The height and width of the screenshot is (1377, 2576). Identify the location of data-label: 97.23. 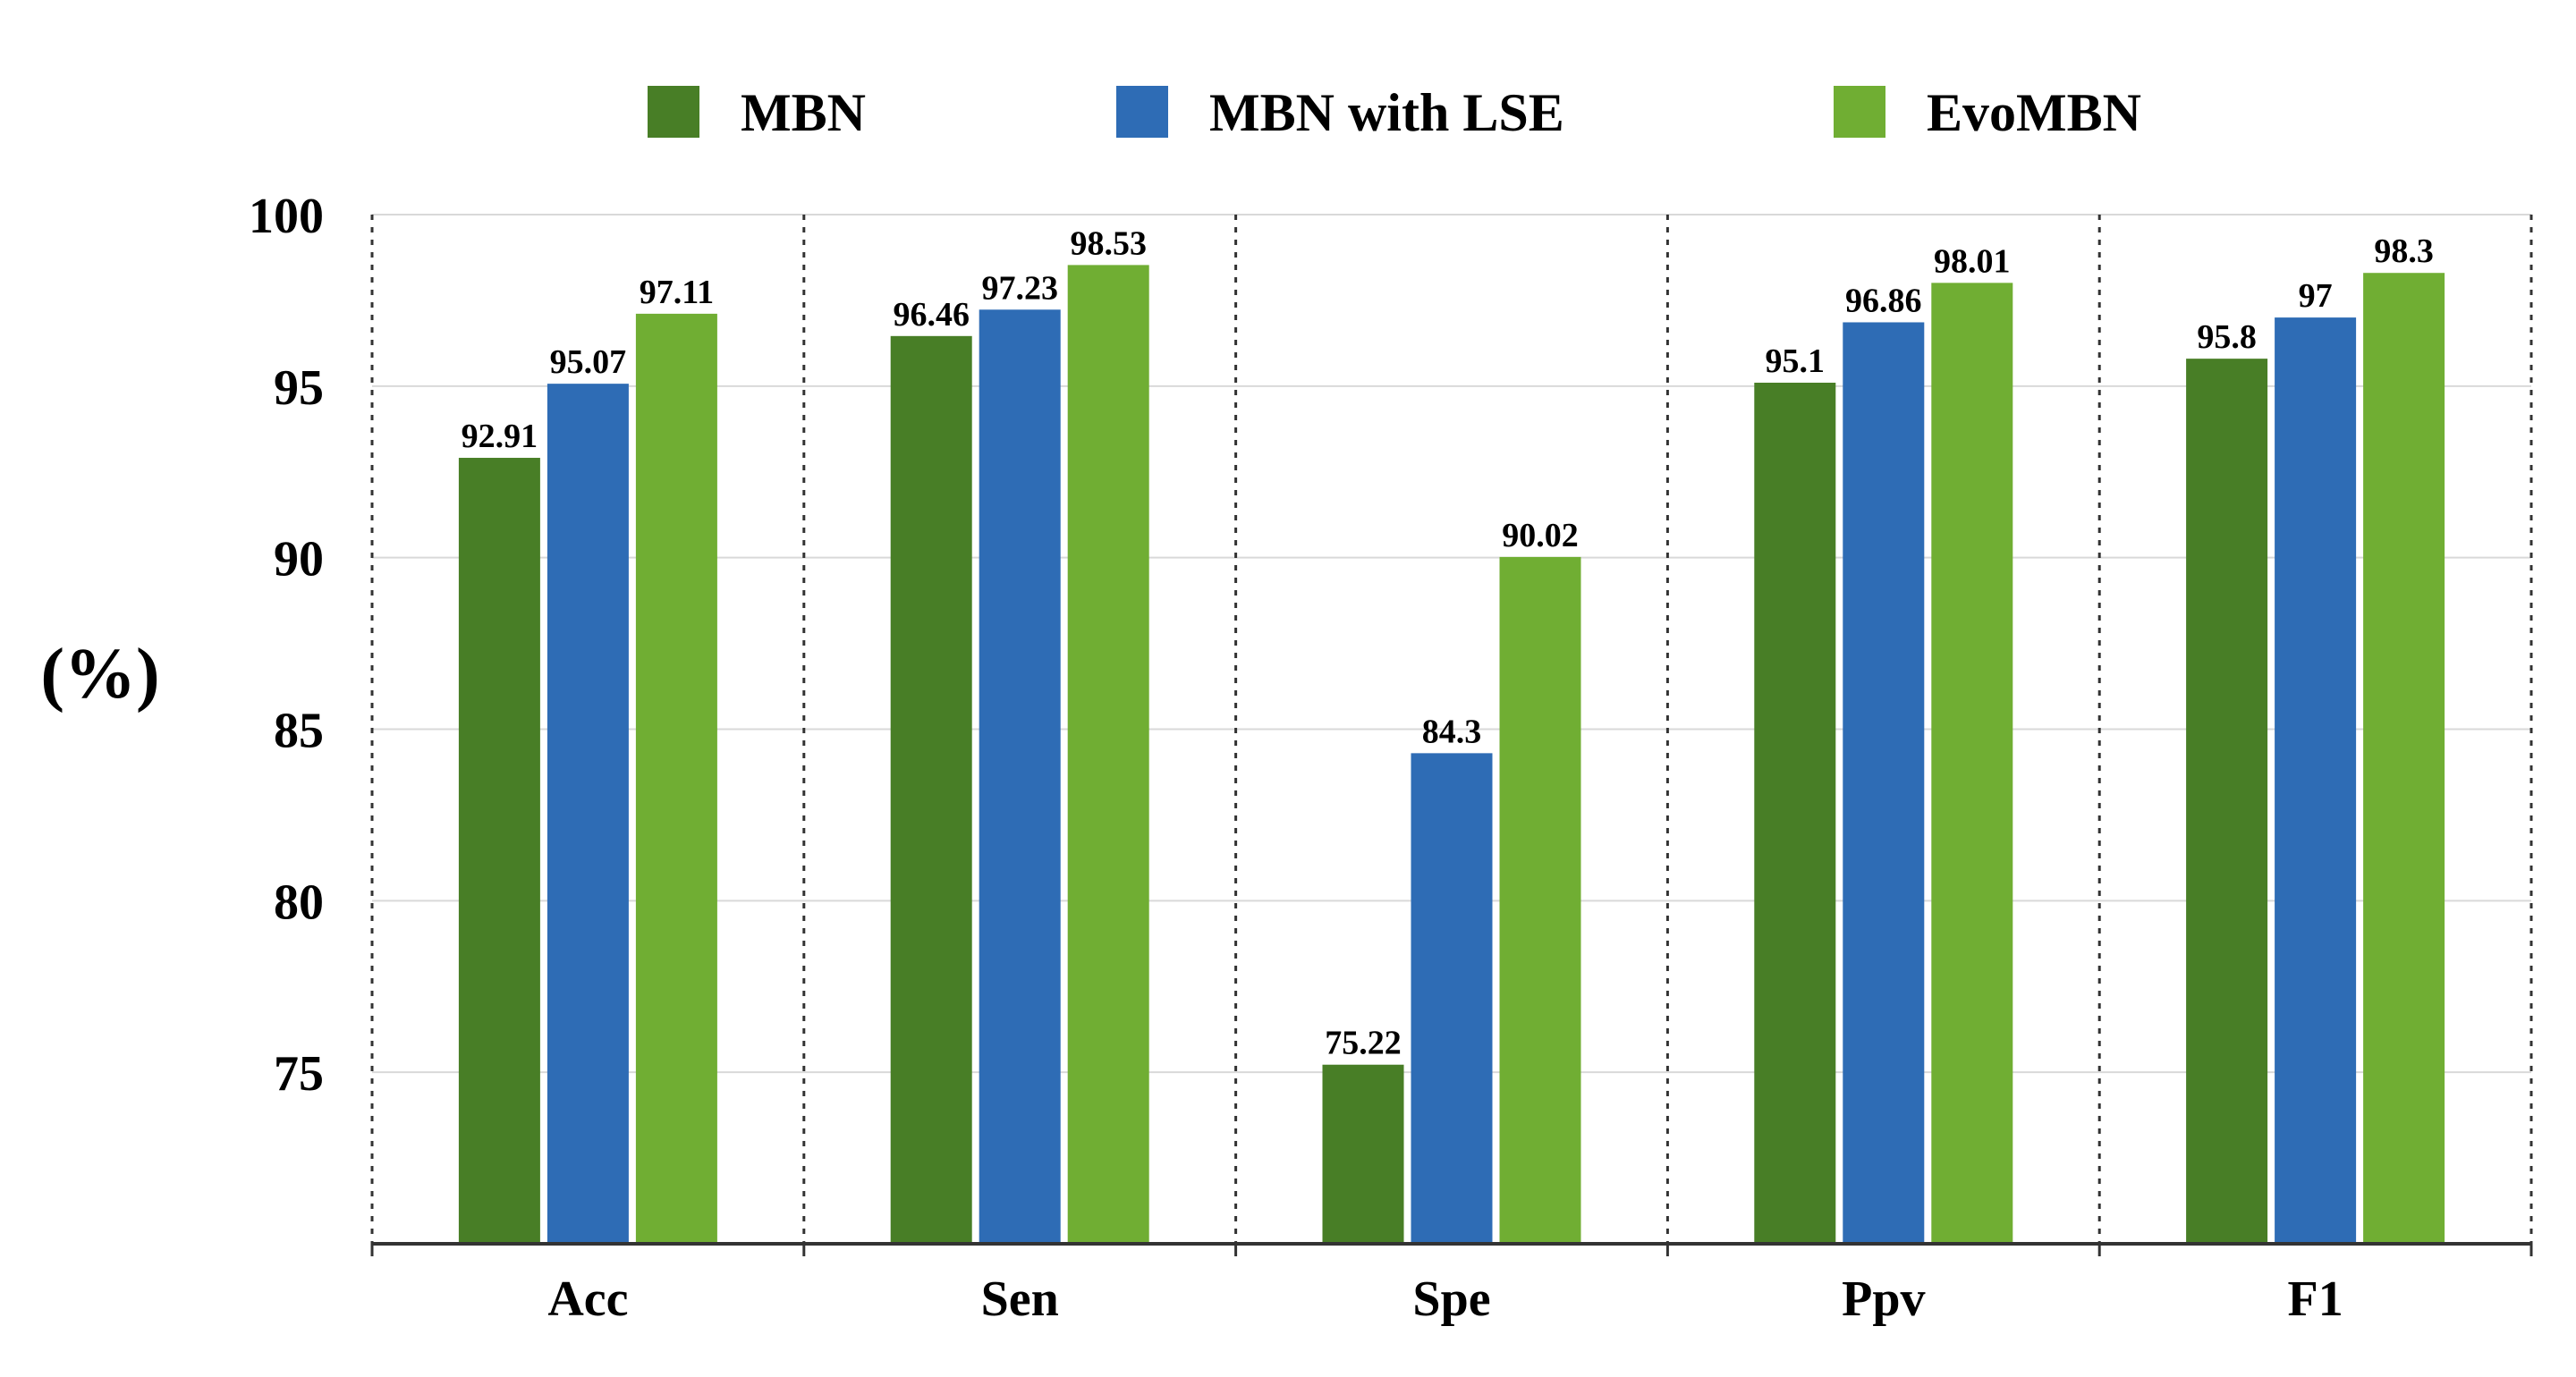
(1019, 288).